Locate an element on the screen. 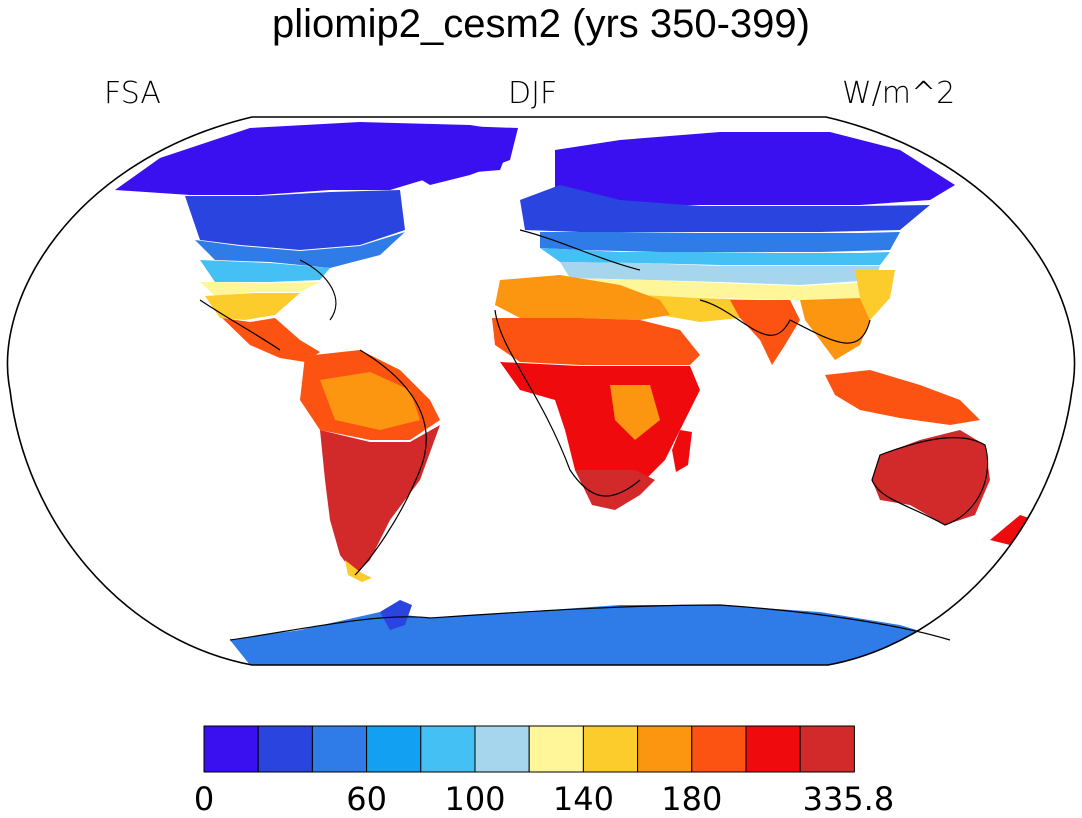 This screenshot has height=818, width=1082. north-america-north-us is located at coordinates (300, 250).